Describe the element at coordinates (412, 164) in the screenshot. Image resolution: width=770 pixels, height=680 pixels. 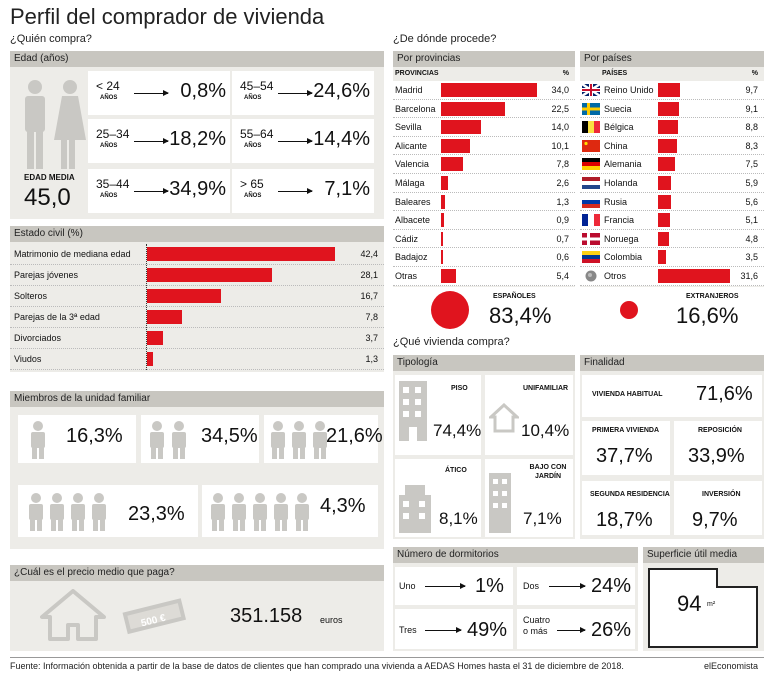
I see `province-name: Valencia` at that location.